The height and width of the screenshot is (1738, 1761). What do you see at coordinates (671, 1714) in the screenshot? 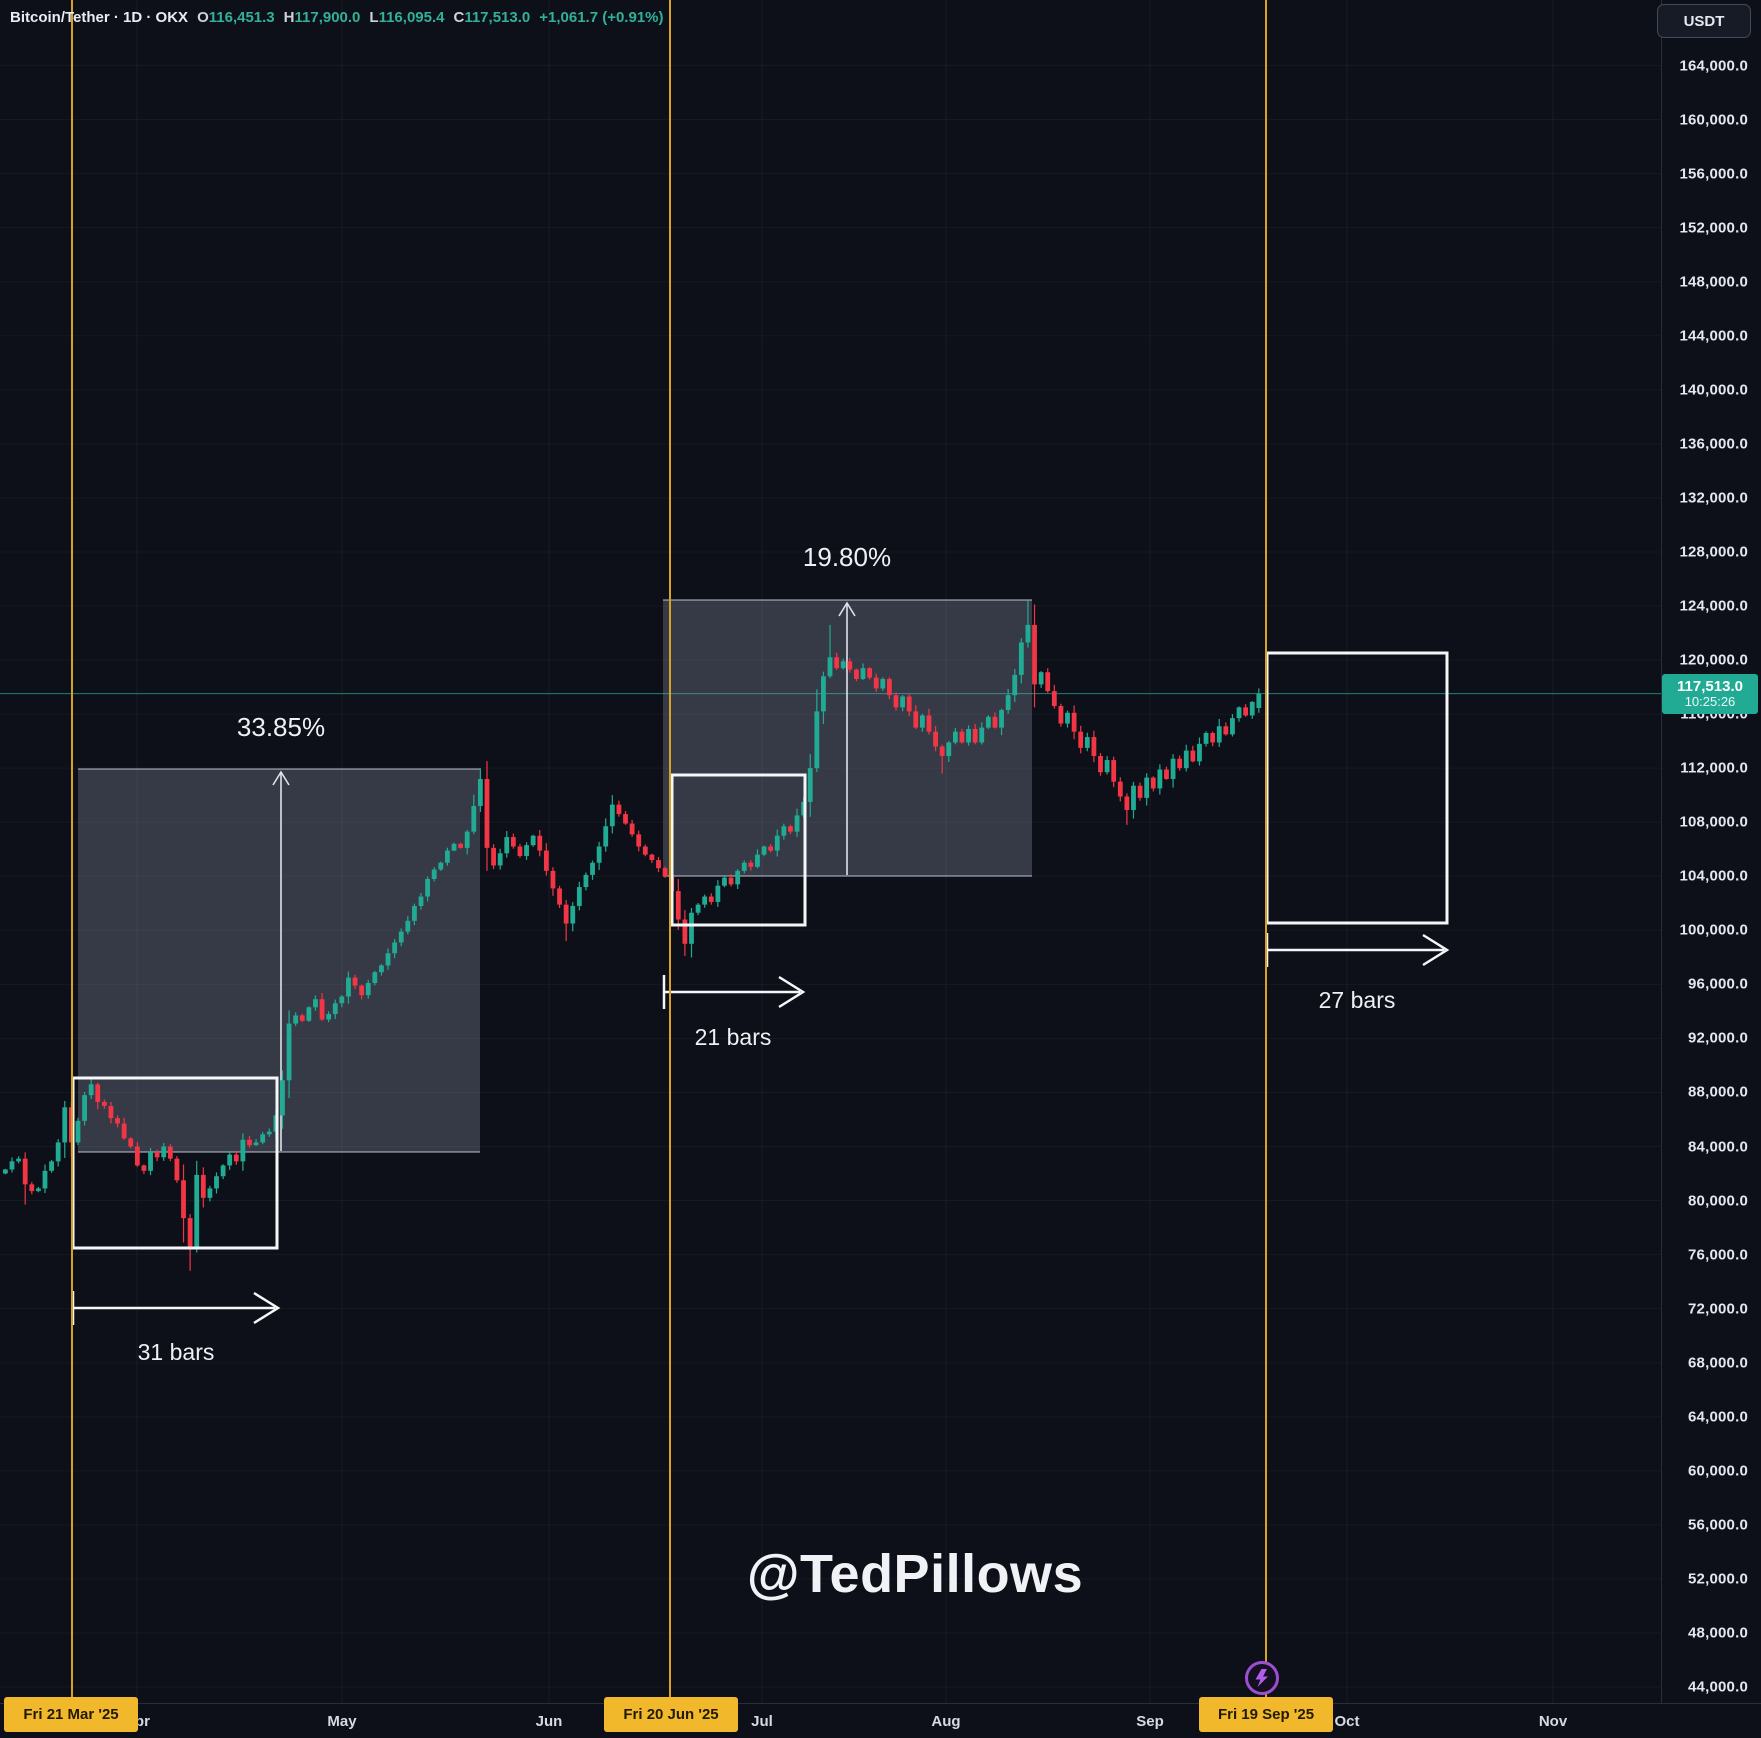
I see `date-line-badge: Fri 20 Jun '25` at bounding box center [671, 1714].